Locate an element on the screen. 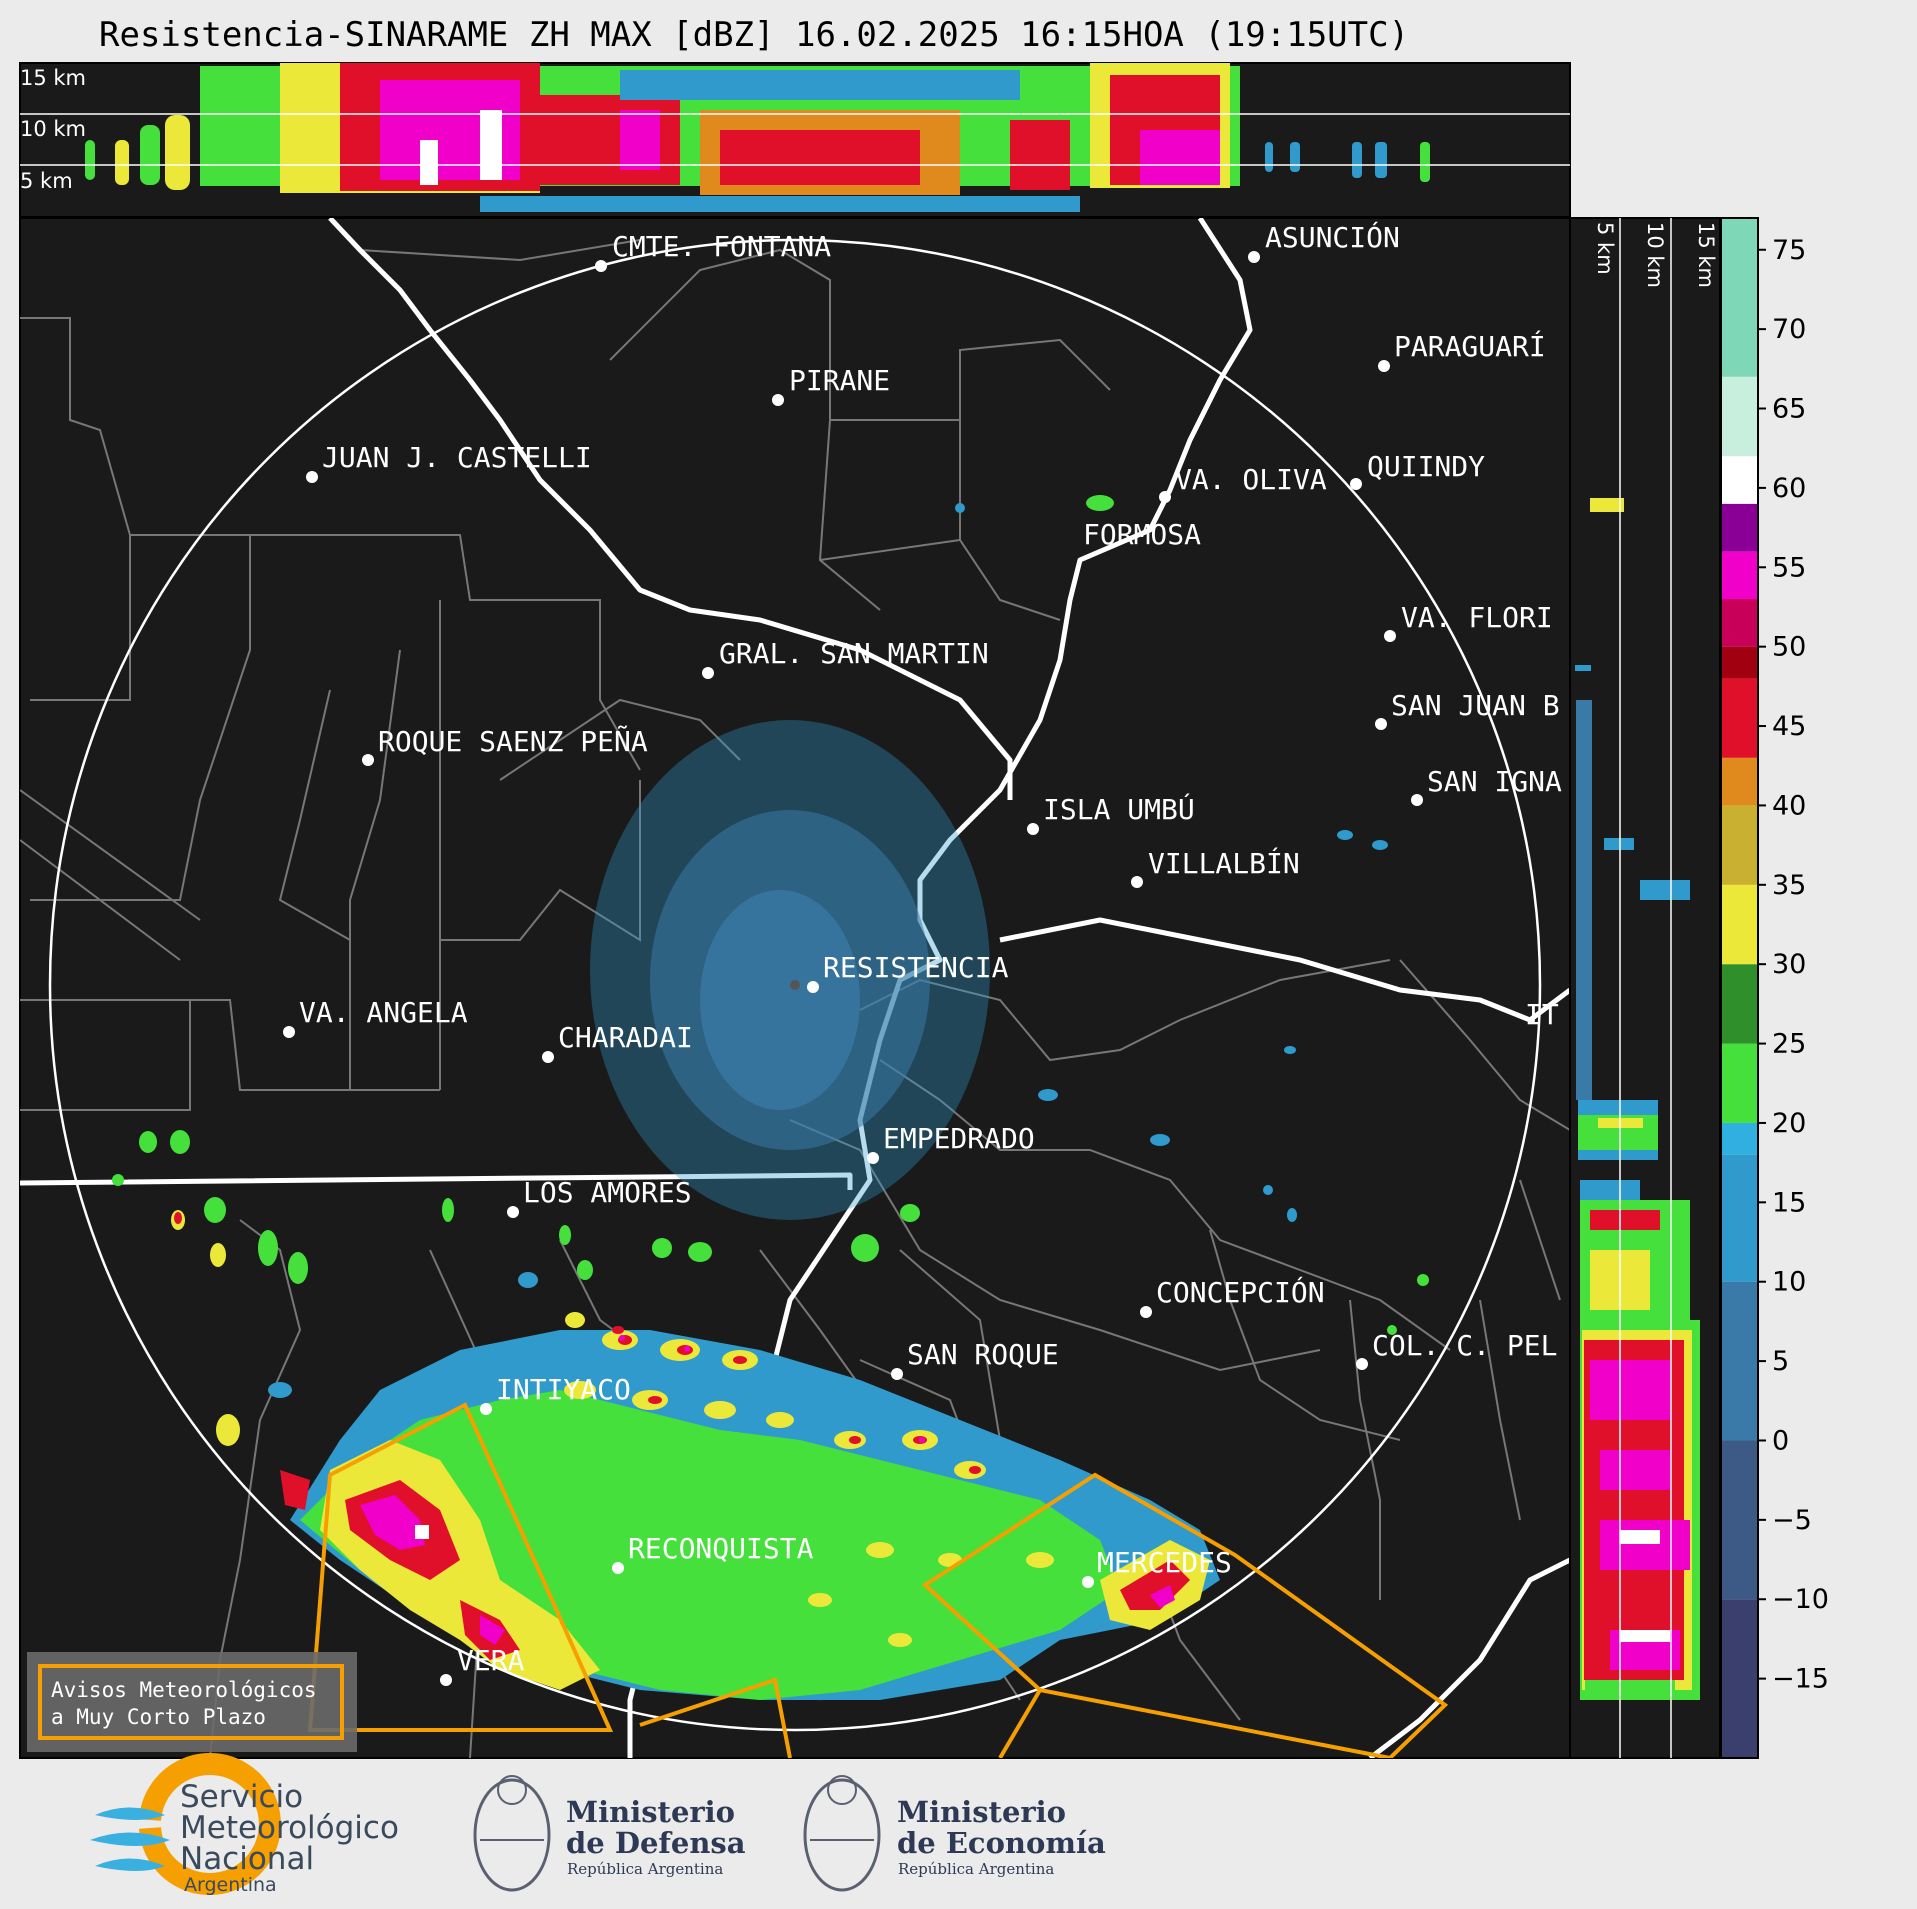 The width and height of the screenshot is (1917, 1909). colorbar-tick-label: 0 is located at coordinates (1780, 1440).